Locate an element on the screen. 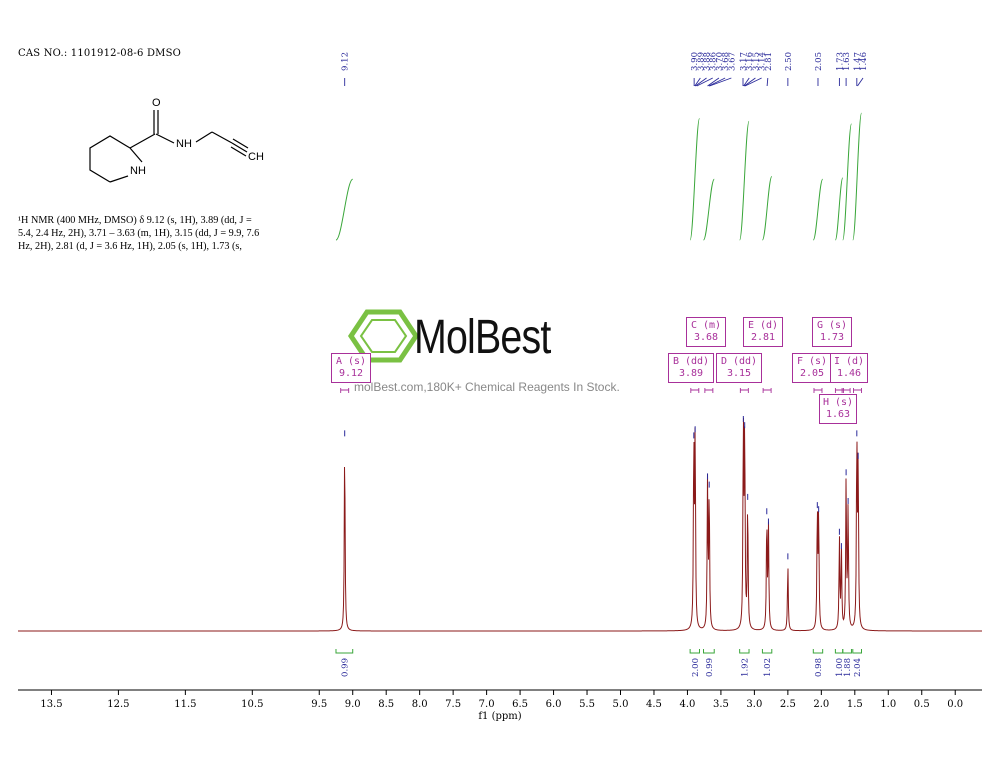 The image size is (1000, 773). x-axis-tick-label: 11.5 is located at coordinates (185, 704).